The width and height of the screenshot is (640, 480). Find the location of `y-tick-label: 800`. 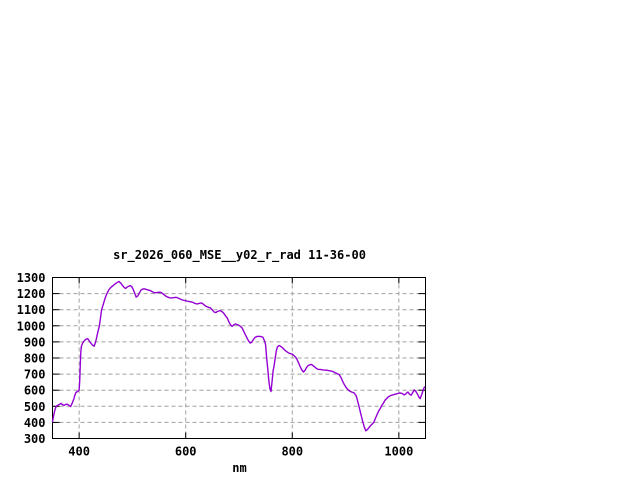

y-tick-label: 800 is located at coordinates (35, 359).